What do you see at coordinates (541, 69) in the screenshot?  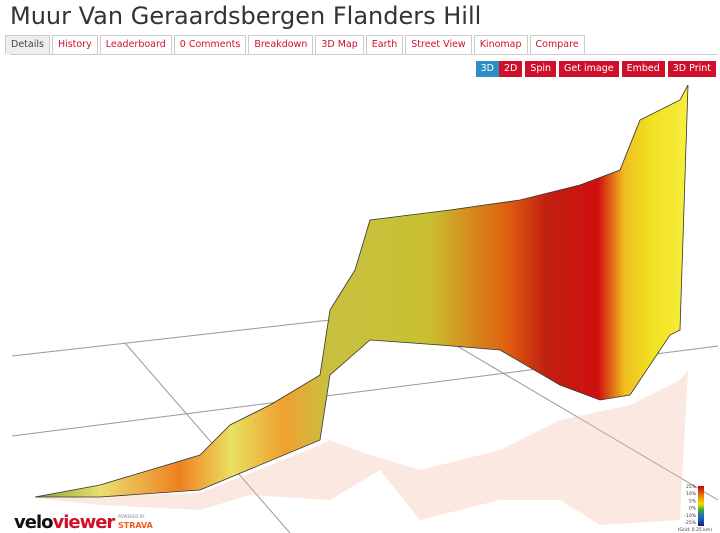 I see `button: Spin` at bounding box center [541, 69].